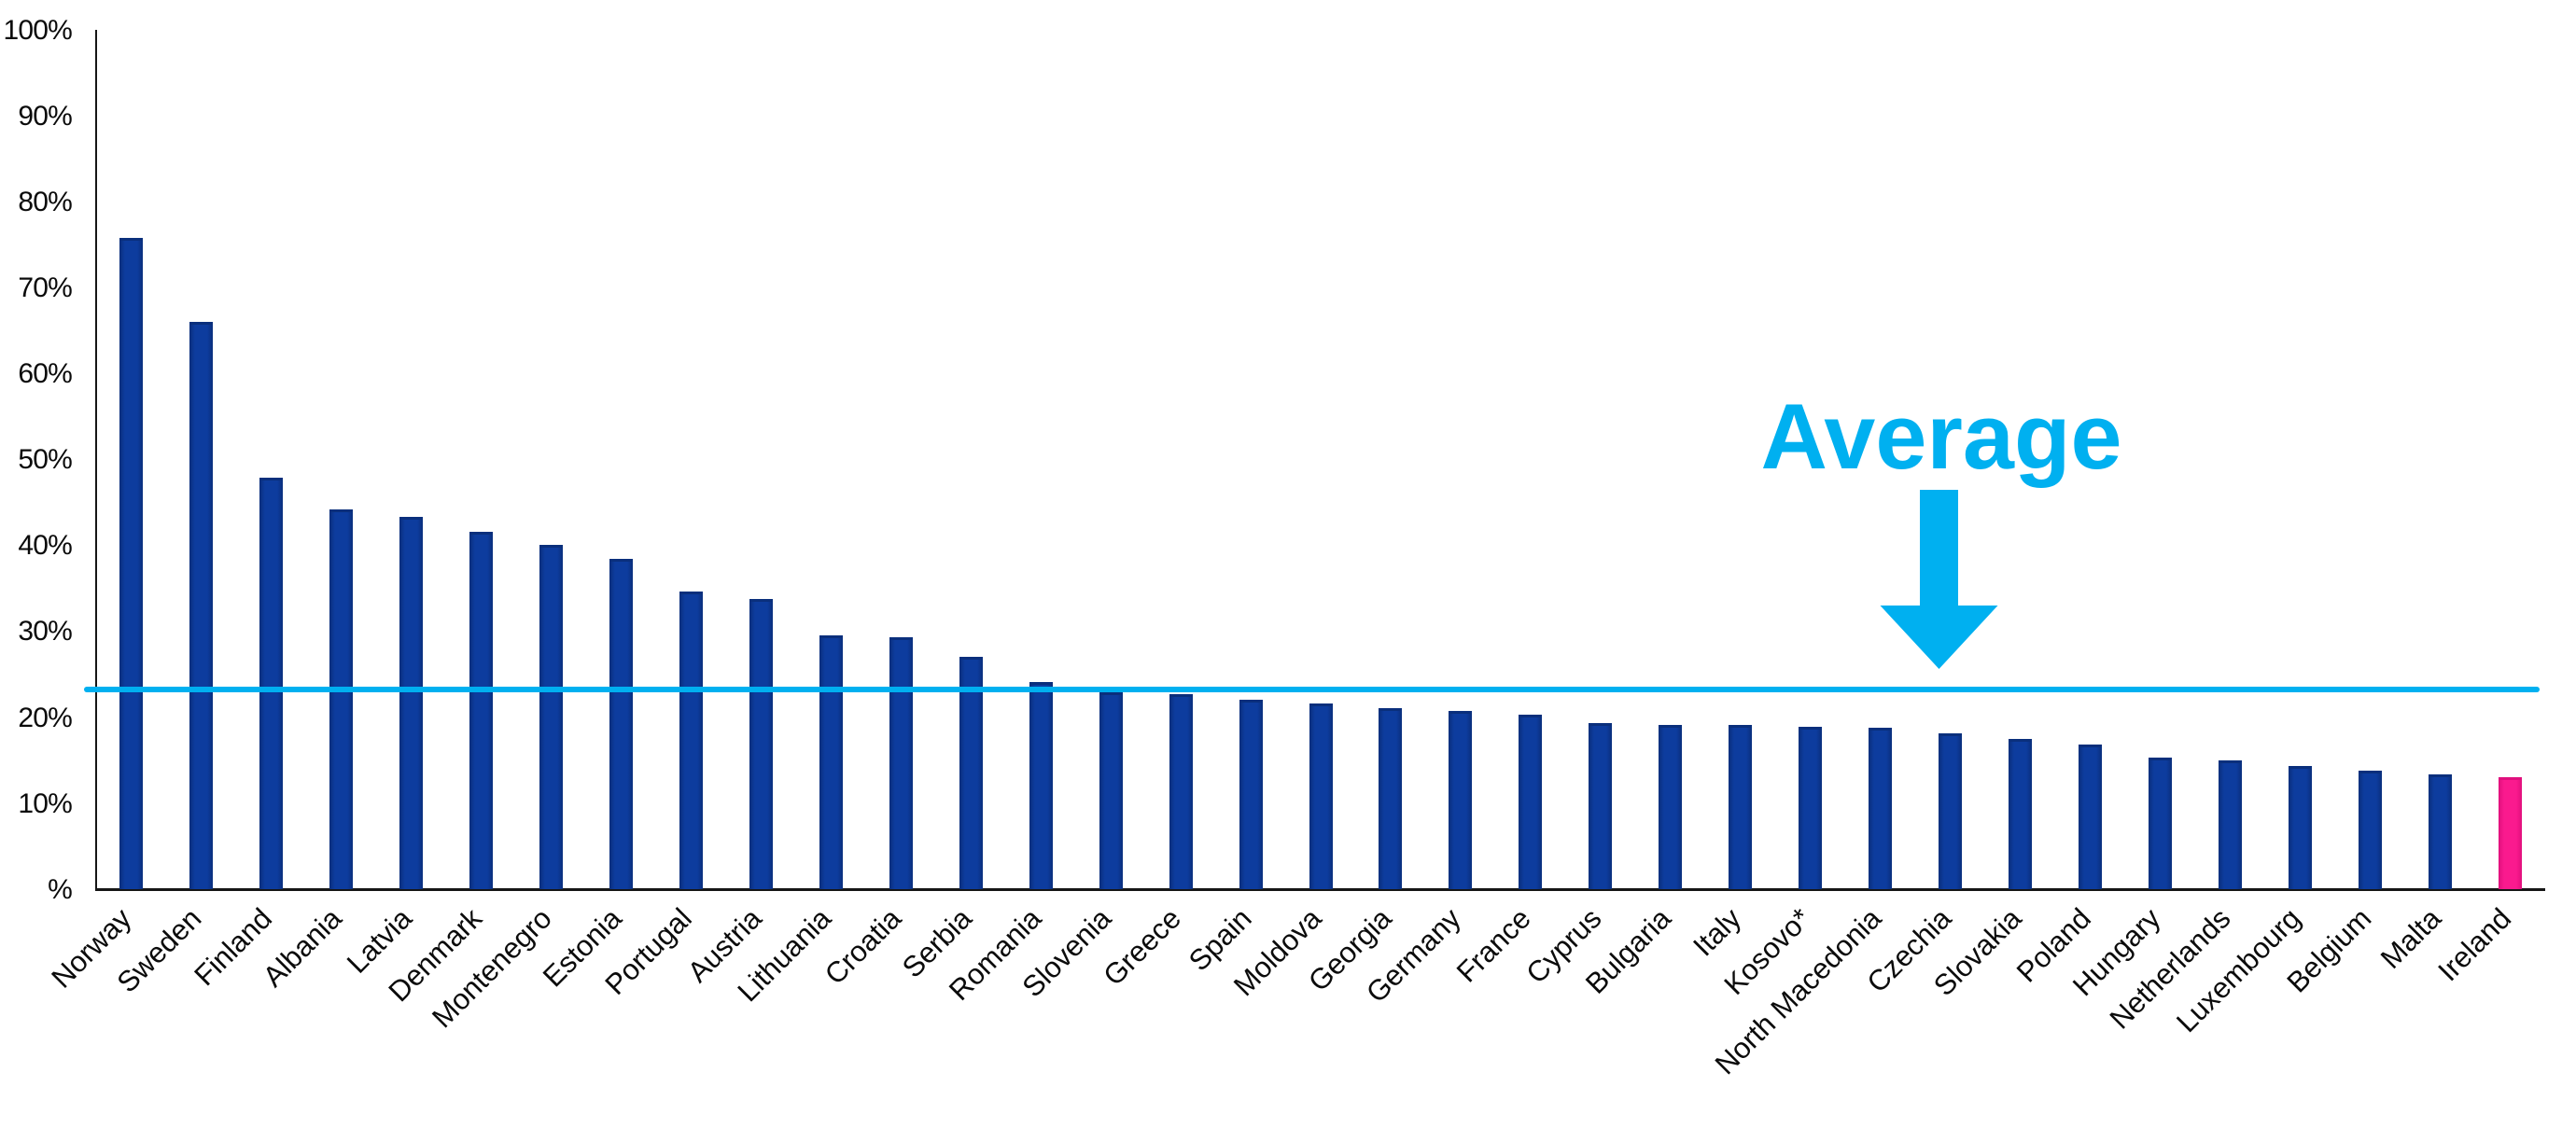 This screenshot has height=1128, width=2576. I want to click on bar-romania, so click(1041, 786).